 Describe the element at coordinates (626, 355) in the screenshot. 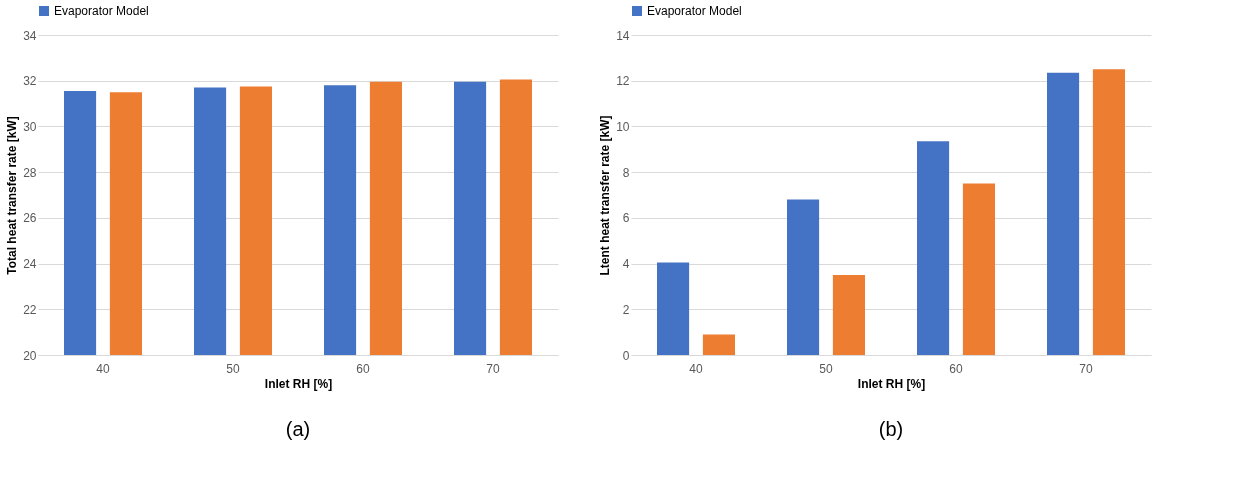

I see `y-tick-label: 0` at that location.